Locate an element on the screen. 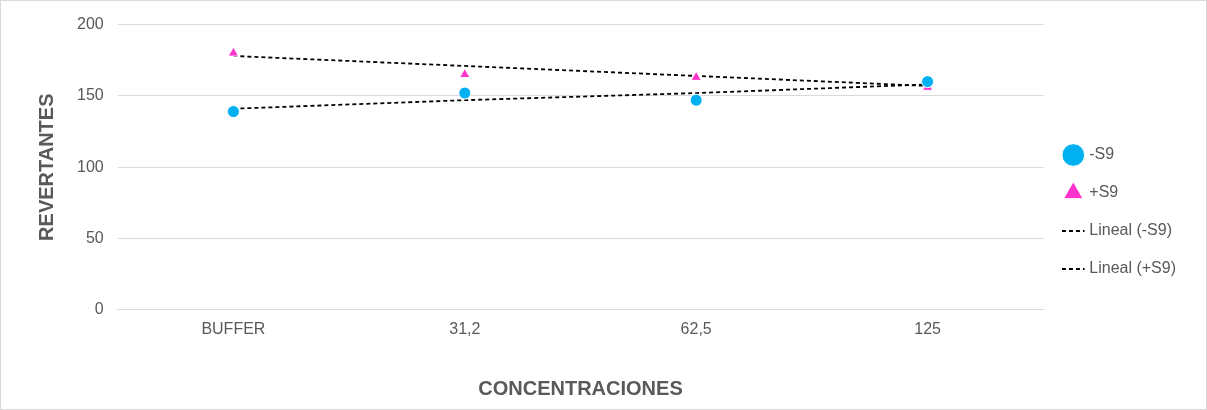  y-tick-label: 200 is located at coordinates (90, 24).